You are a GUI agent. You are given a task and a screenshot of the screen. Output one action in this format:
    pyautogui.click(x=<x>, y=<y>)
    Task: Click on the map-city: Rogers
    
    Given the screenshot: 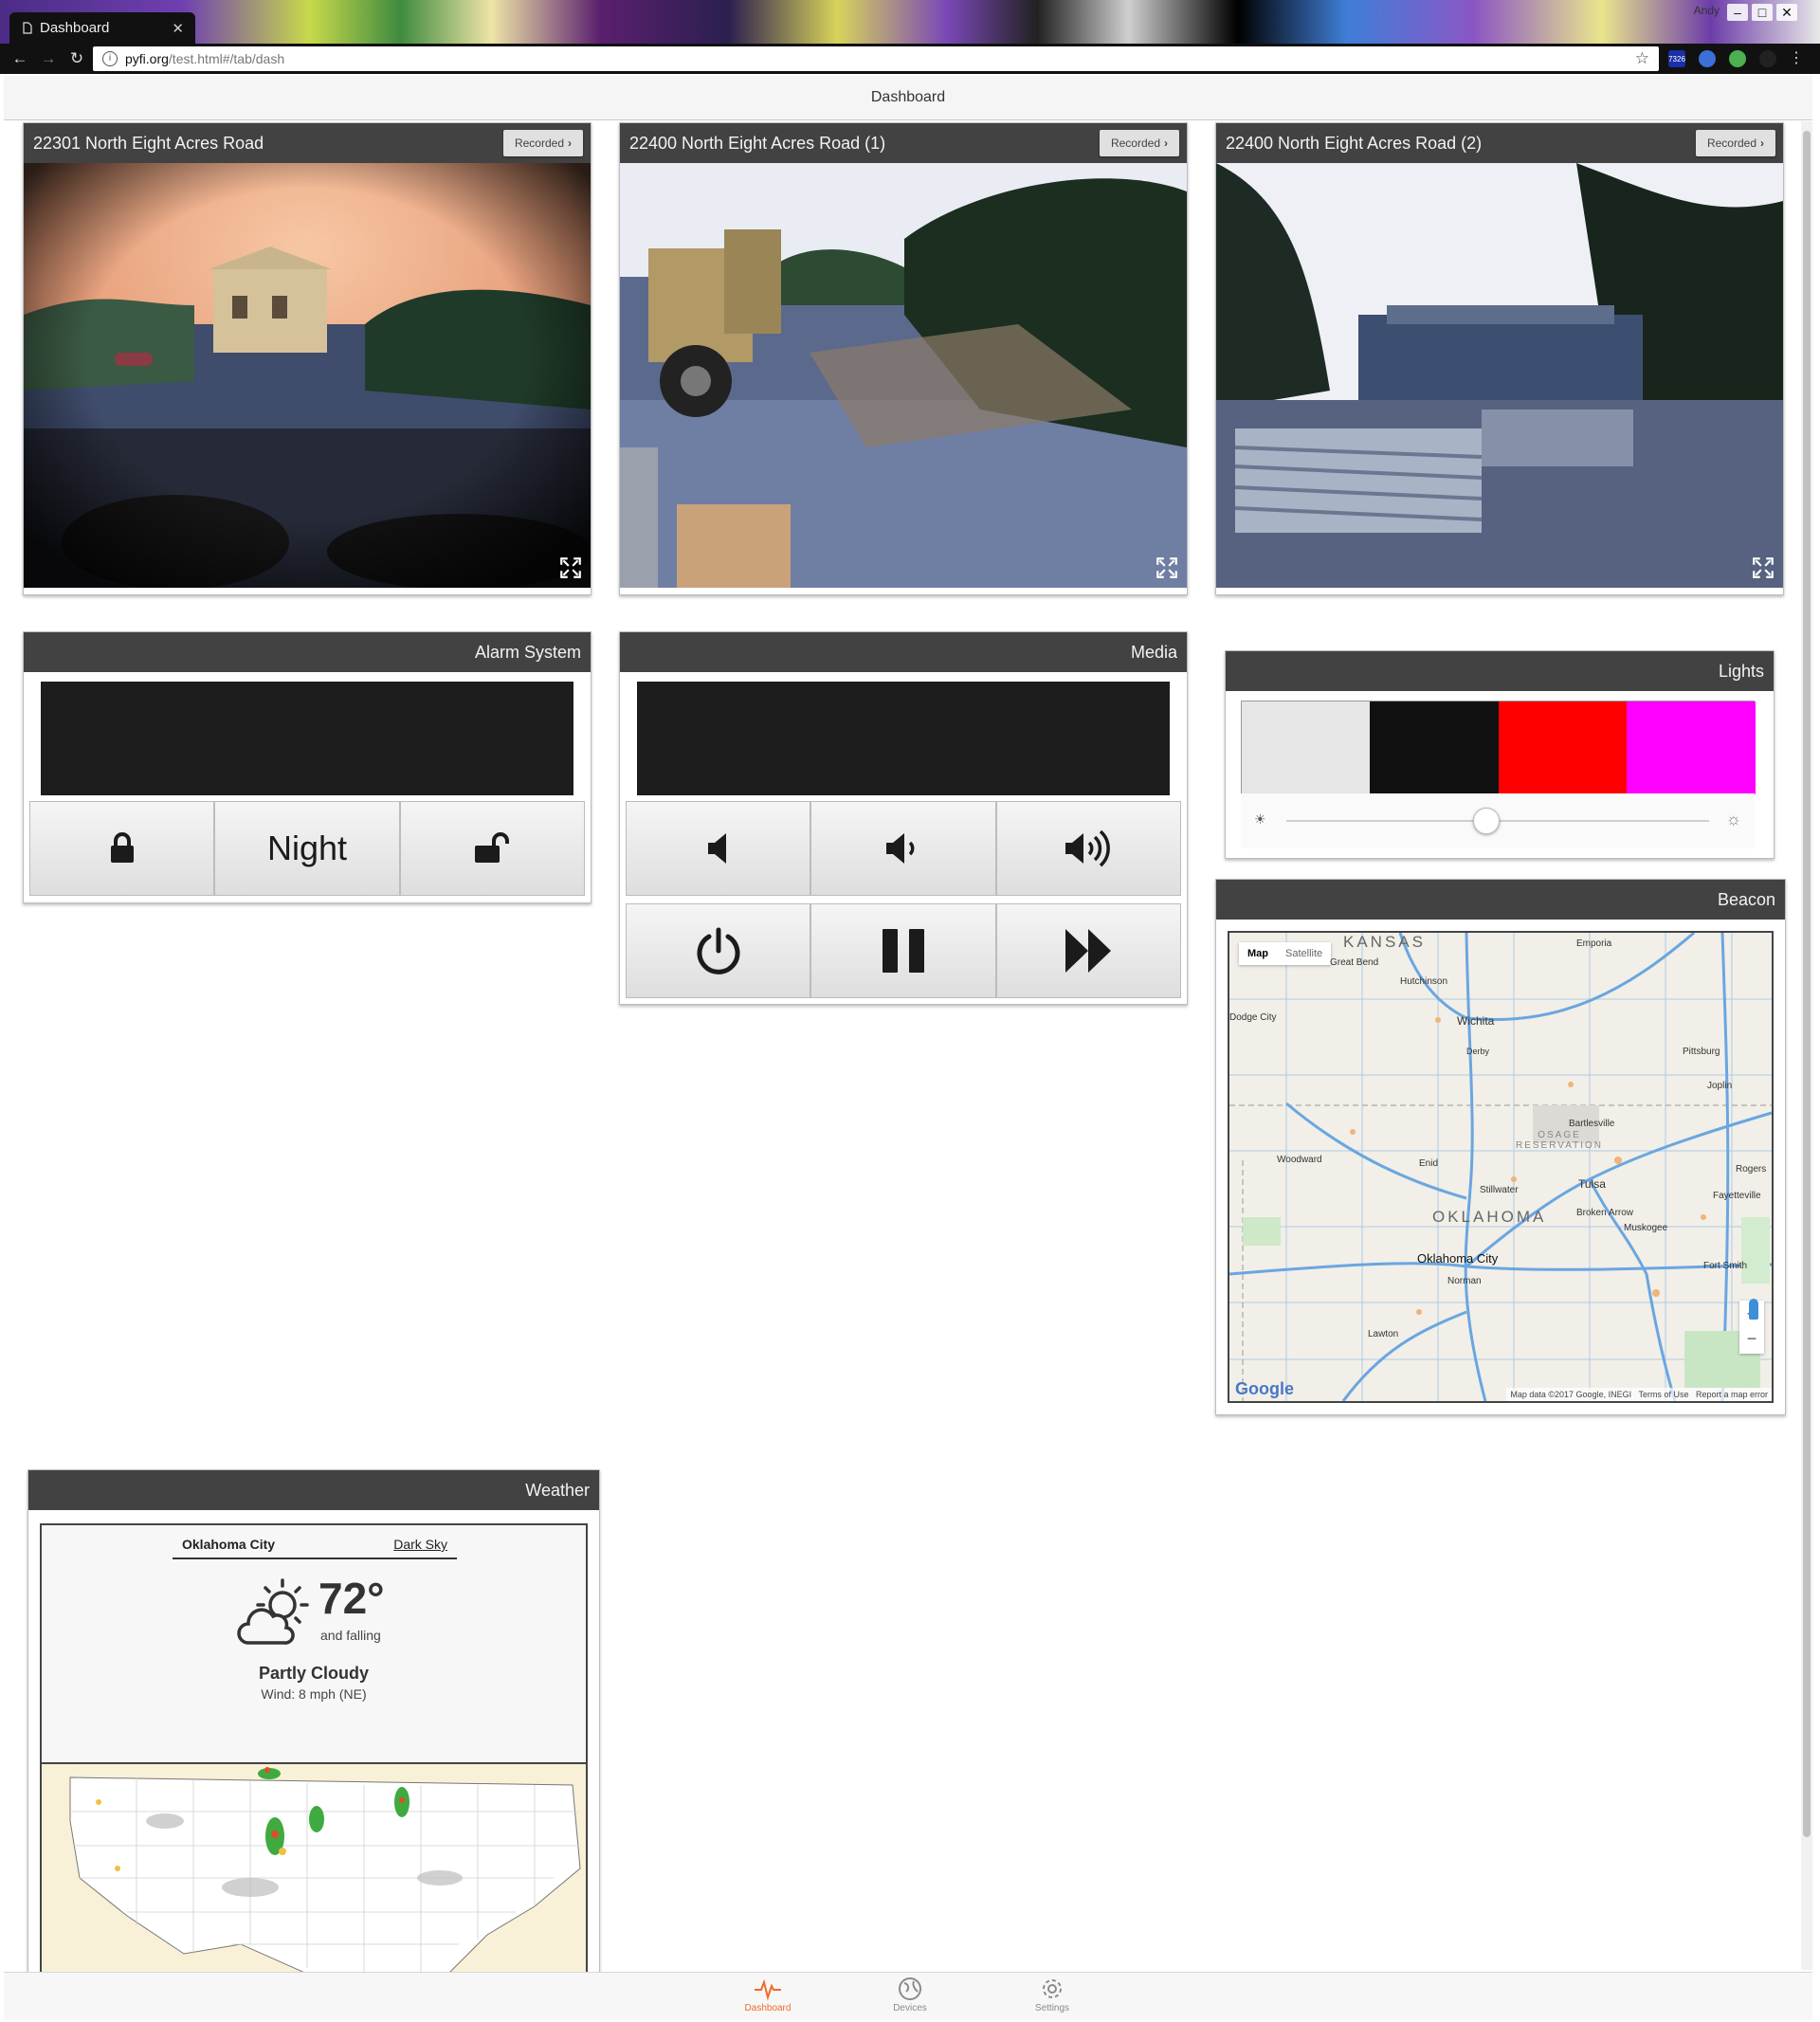 What is the action you would take?
    pyautogui.click(x=1751, y=1169)
    